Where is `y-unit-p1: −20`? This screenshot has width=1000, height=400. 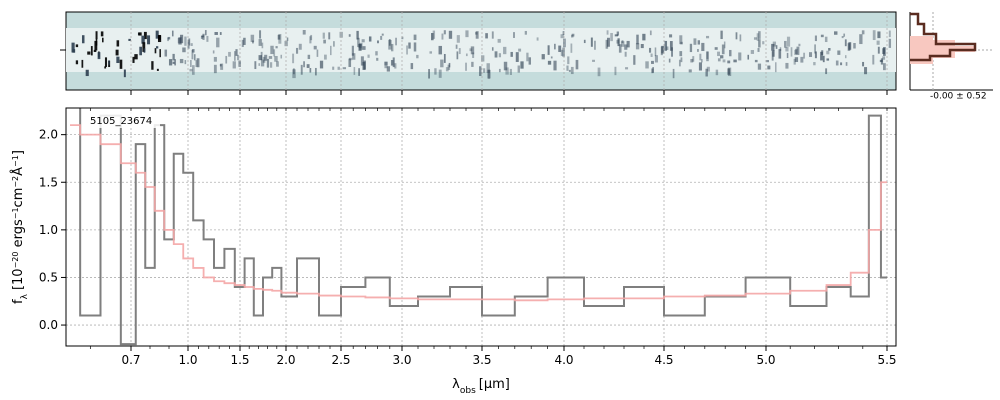 y-unit-p1: −20 is located at coordinates (15, 260).